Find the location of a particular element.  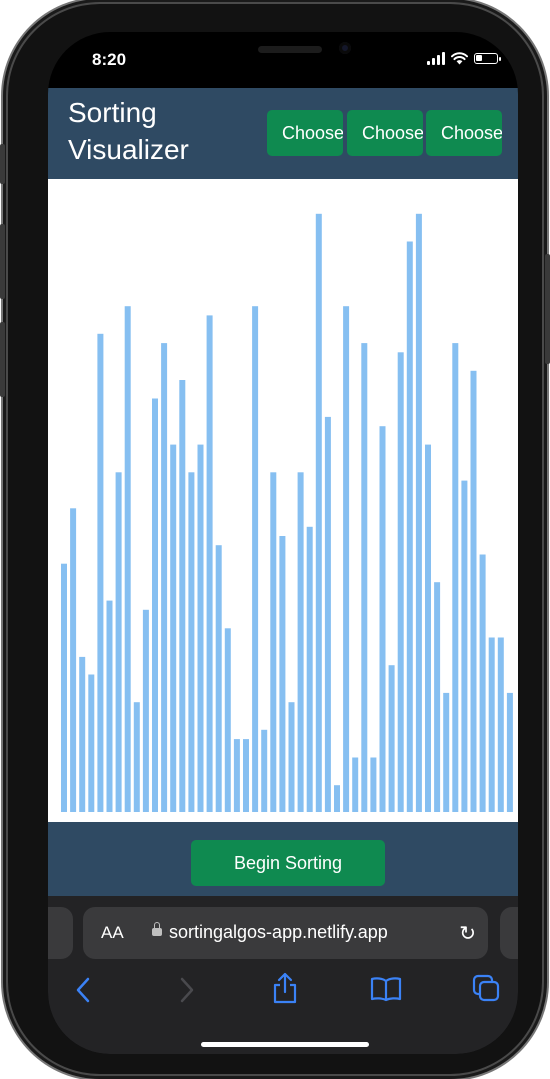

volume-down-button is located at coordinates (2, 359).